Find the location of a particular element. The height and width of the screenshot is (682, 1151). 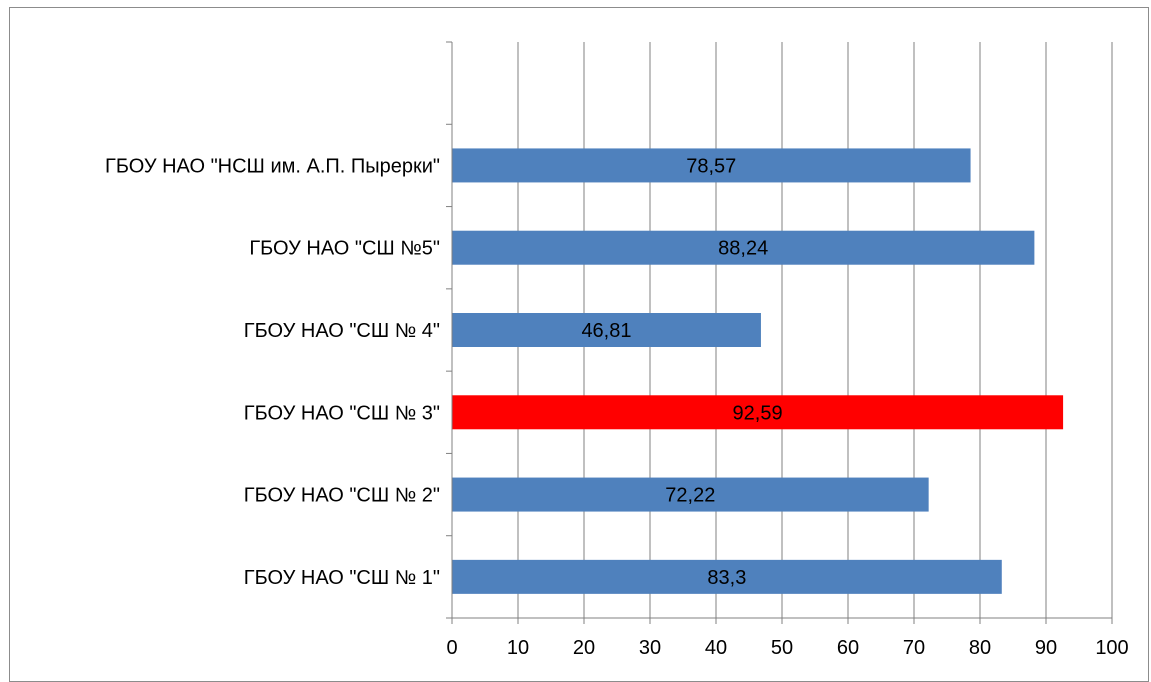

x-tick-label: 80 is located at coordinates (980, 648).